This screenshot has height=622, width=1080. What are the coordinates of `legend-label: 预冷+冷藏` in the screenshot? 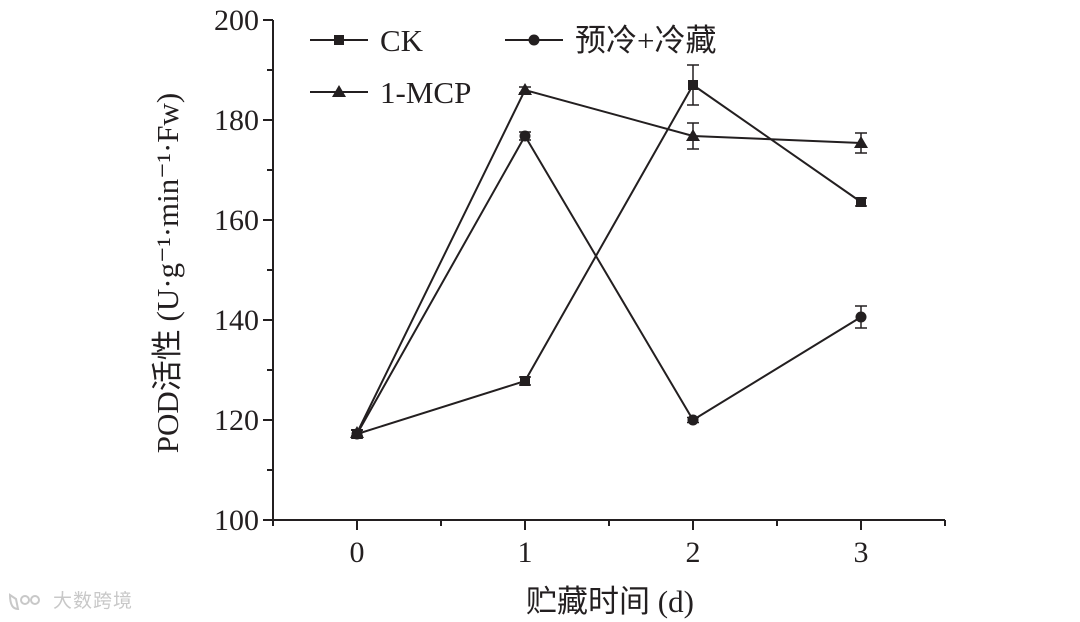 It's located at (645, 40).